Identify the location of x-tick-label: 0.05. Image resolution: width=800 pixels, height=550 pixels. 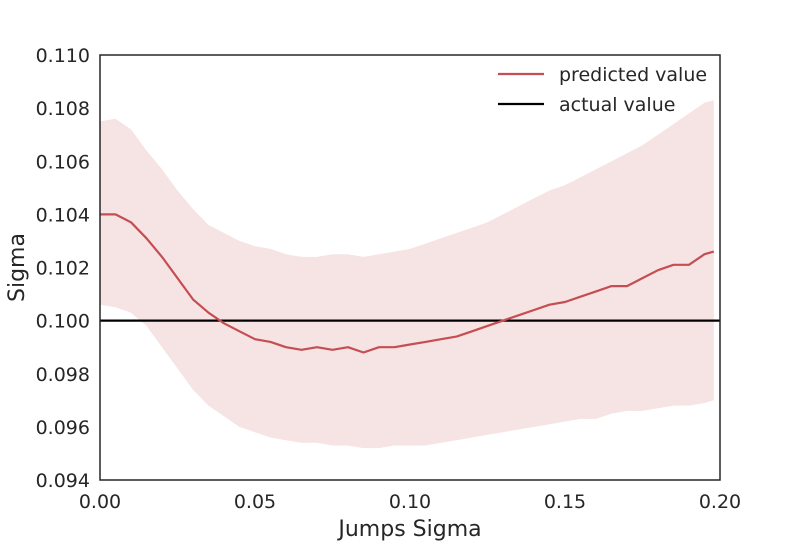
(255, 502).